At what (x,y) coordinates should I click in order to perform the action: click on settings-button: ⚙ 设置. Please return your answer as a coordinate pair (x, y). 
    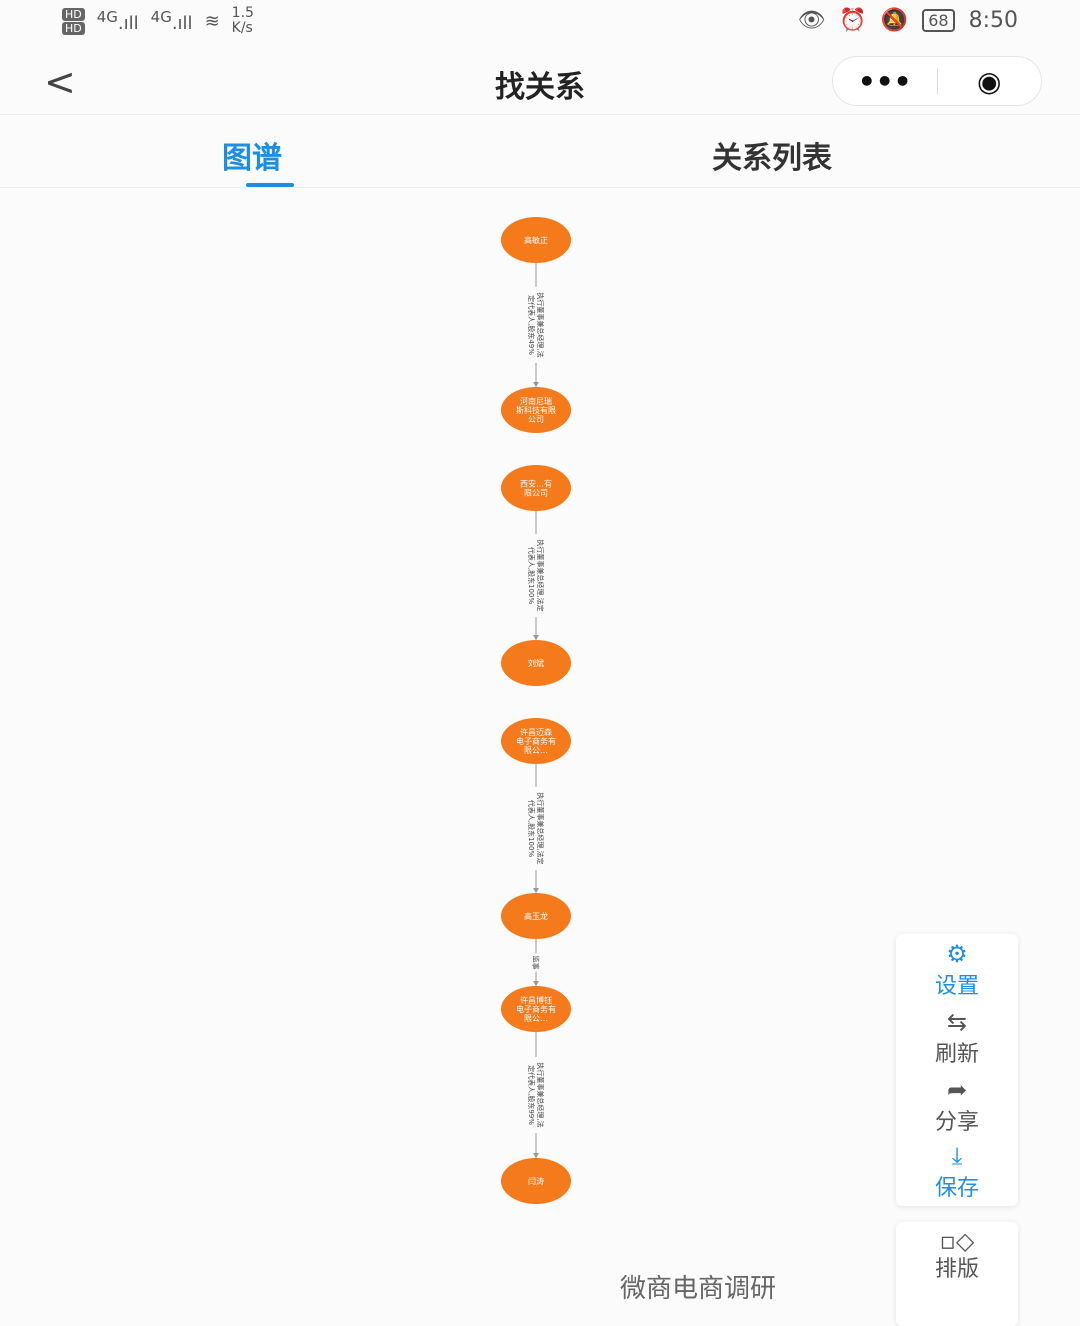
    Looking at the image, I should click on (957, 970).